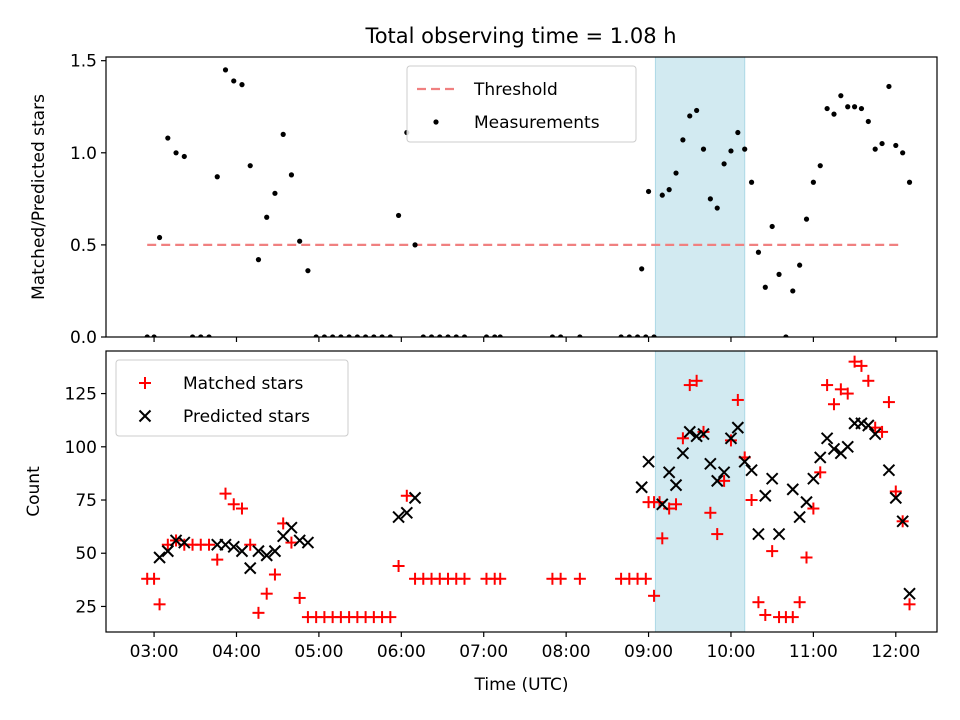 Image resolution: width=960 pixels, height=720 pixels. Describe the element at coordinates (83, 338) in the screenshot. I see `y-tick-label: 0.0` at that location.